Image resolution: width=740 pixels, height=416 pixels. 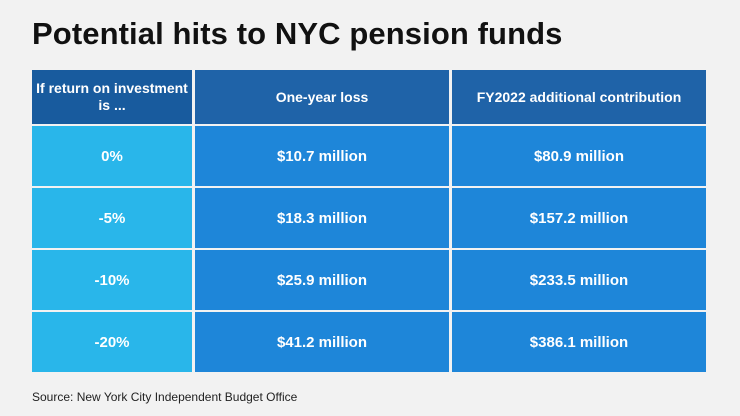 What do you see at coordinates (579, 156) in the screenshot?
I see `table-cell-fy2022-contribution: $80.9 million` at bounding box center [579, 156].